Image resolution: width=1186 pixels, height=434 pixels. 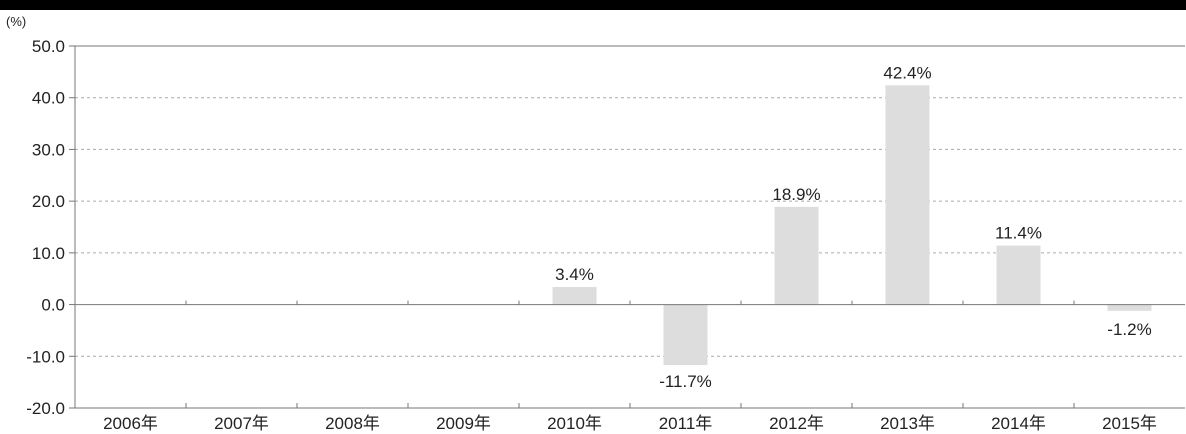 I want to click on x-category-label-1: 2007年, so click(x=241, y=423).